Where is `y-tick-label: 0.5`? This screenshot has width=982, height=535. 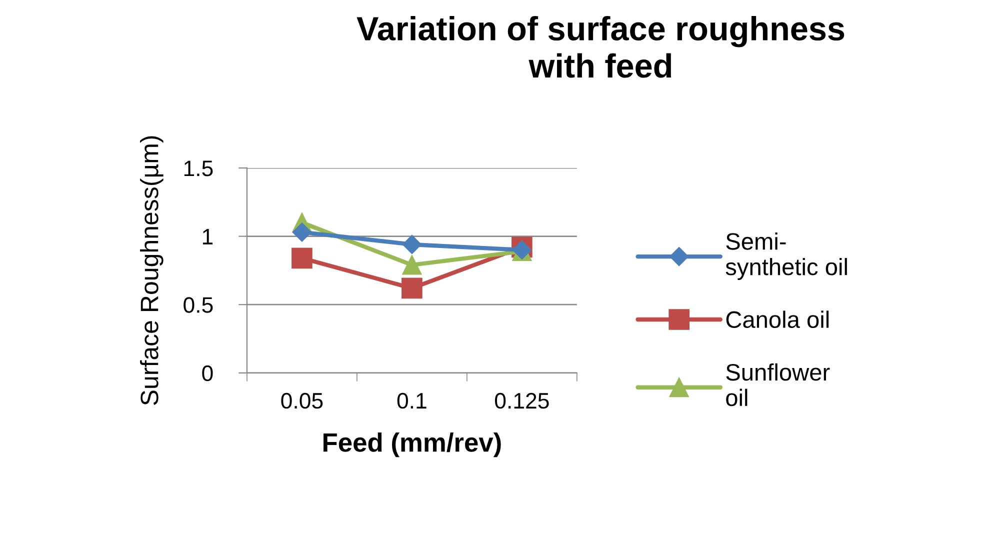 y-tick-label: 0.5 is located at coordinates (198, 305).